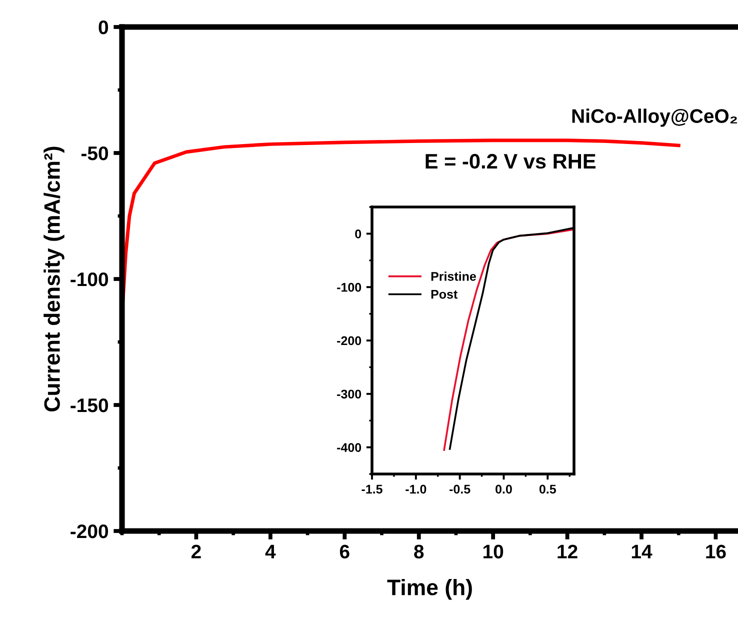 The width and height of the screenshot is (738, 628). What do you see at coordinates (345, 551) in the screenshot?
I see `x-tick-label: 6` at bounding box center [345, 551].